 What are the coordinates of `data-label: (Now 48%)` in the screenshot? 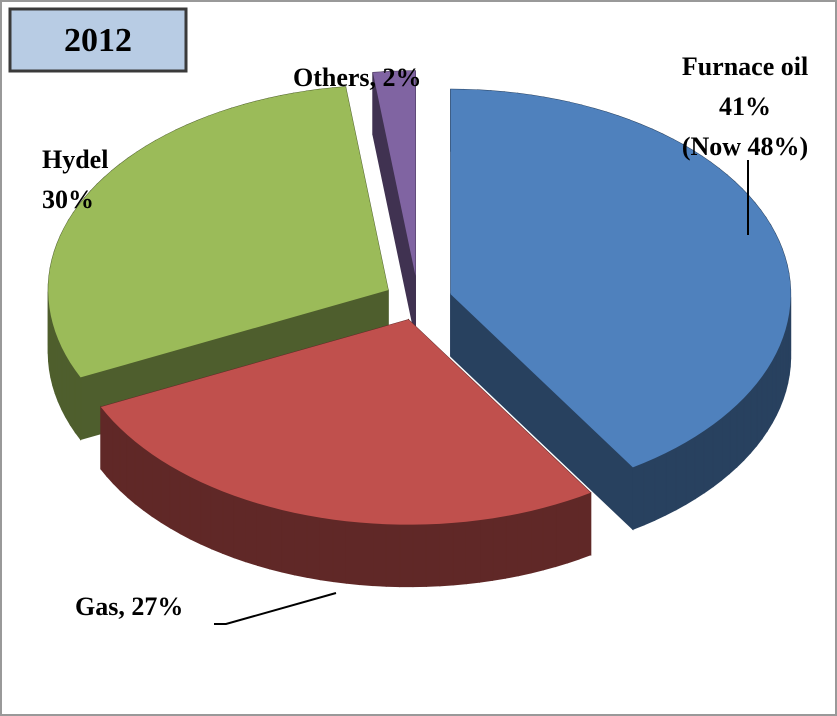 It's located at (745, 146).